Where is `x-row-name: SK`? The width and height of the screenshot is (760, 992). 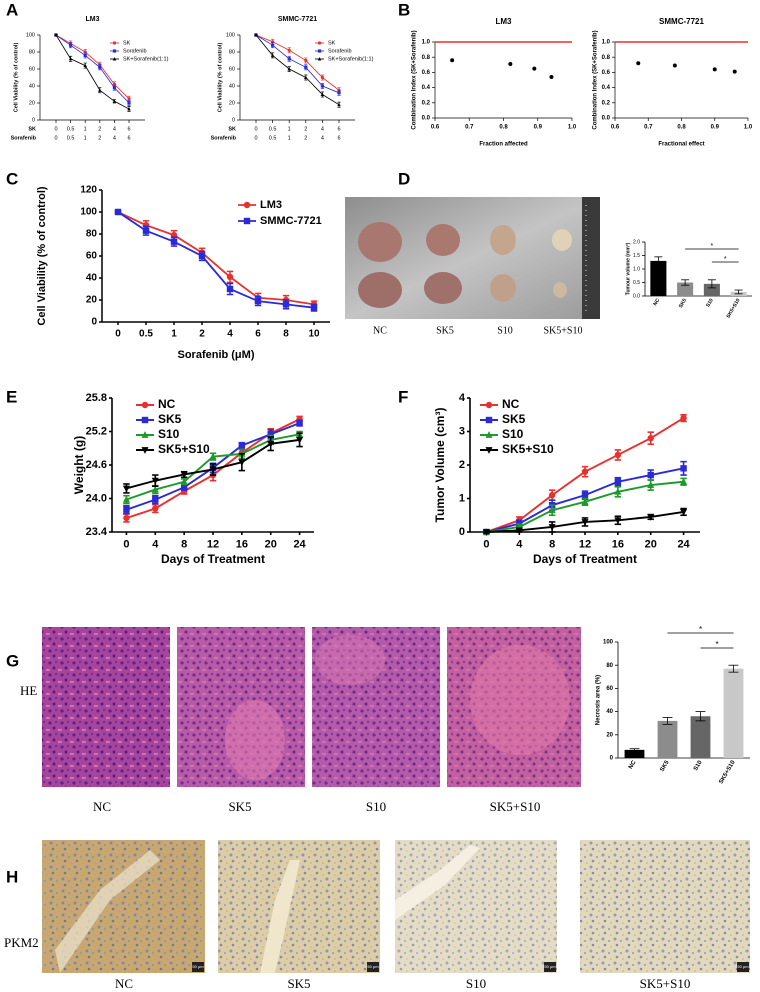 x-row-name: SK is located at coordinates (232, 129).